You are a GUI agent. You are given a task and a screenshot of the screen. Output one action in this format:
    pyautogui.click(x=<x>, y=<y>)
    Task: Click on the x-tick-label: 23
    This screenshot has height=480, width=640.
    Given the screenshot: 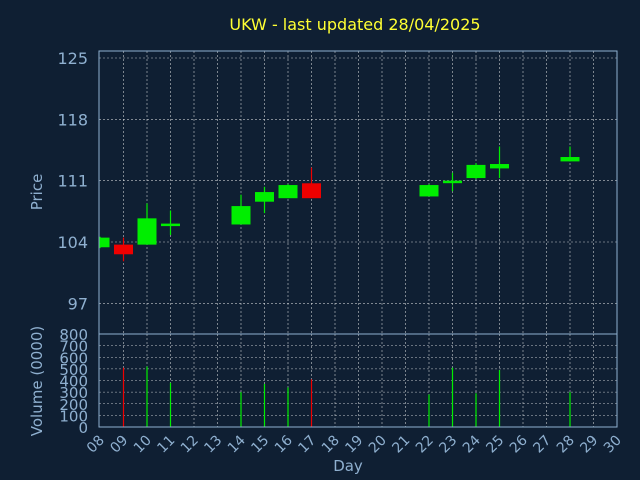 What is the action you would take?
    pyautogui.click(x=448, y=445)
    